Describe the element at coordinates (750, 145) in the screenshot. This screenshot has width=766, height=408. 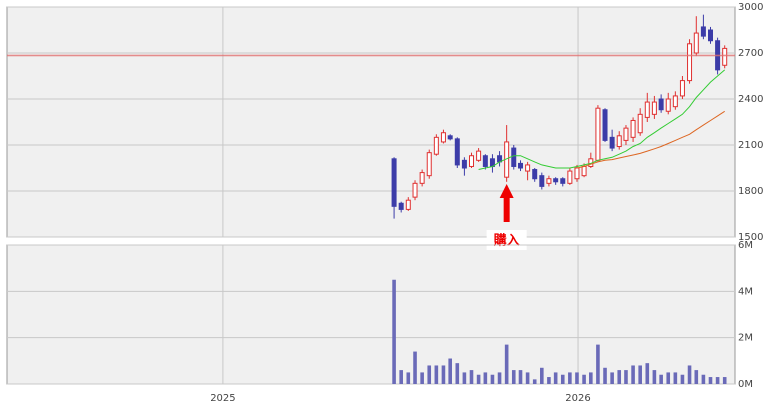
I see `y-tick-label: 2100` at that location.